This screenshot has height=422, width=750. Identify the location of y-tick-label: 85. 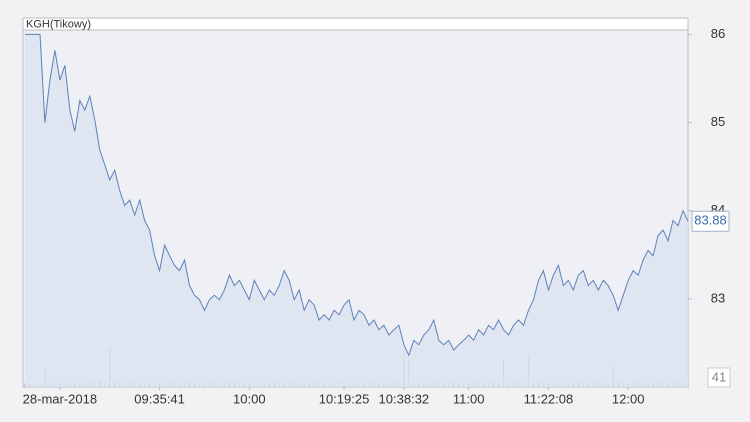
(718, 121).